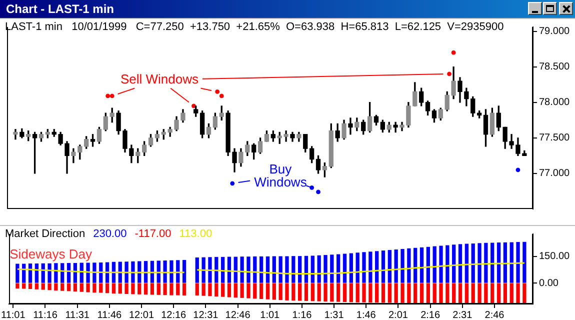 The height and width of the screenshot is (320, 575). What do you see at coordinates (270, 315) in the screenshot?
I see `x-tick-label: 1:01` at bounding box center [270, 315].